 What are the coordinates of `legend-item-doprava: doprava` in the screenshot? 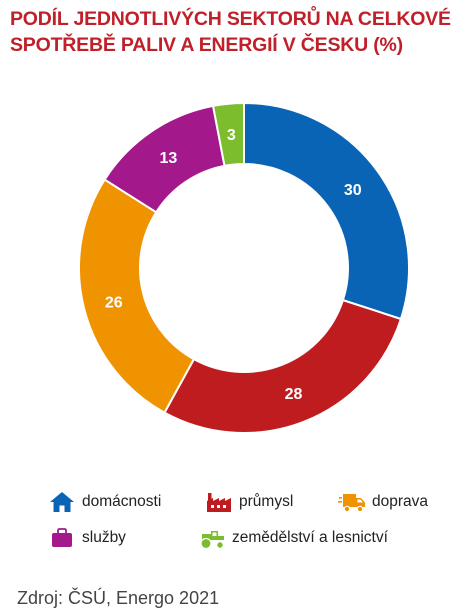 It's located at (383, 502).